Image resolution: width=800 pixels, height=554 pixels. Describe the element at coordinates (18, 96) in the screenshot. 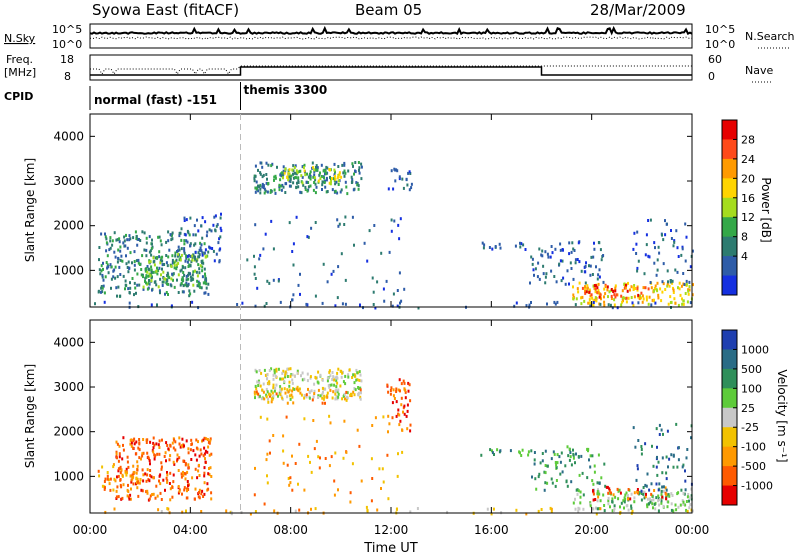

I see `cpid-label: CPID` at that location.